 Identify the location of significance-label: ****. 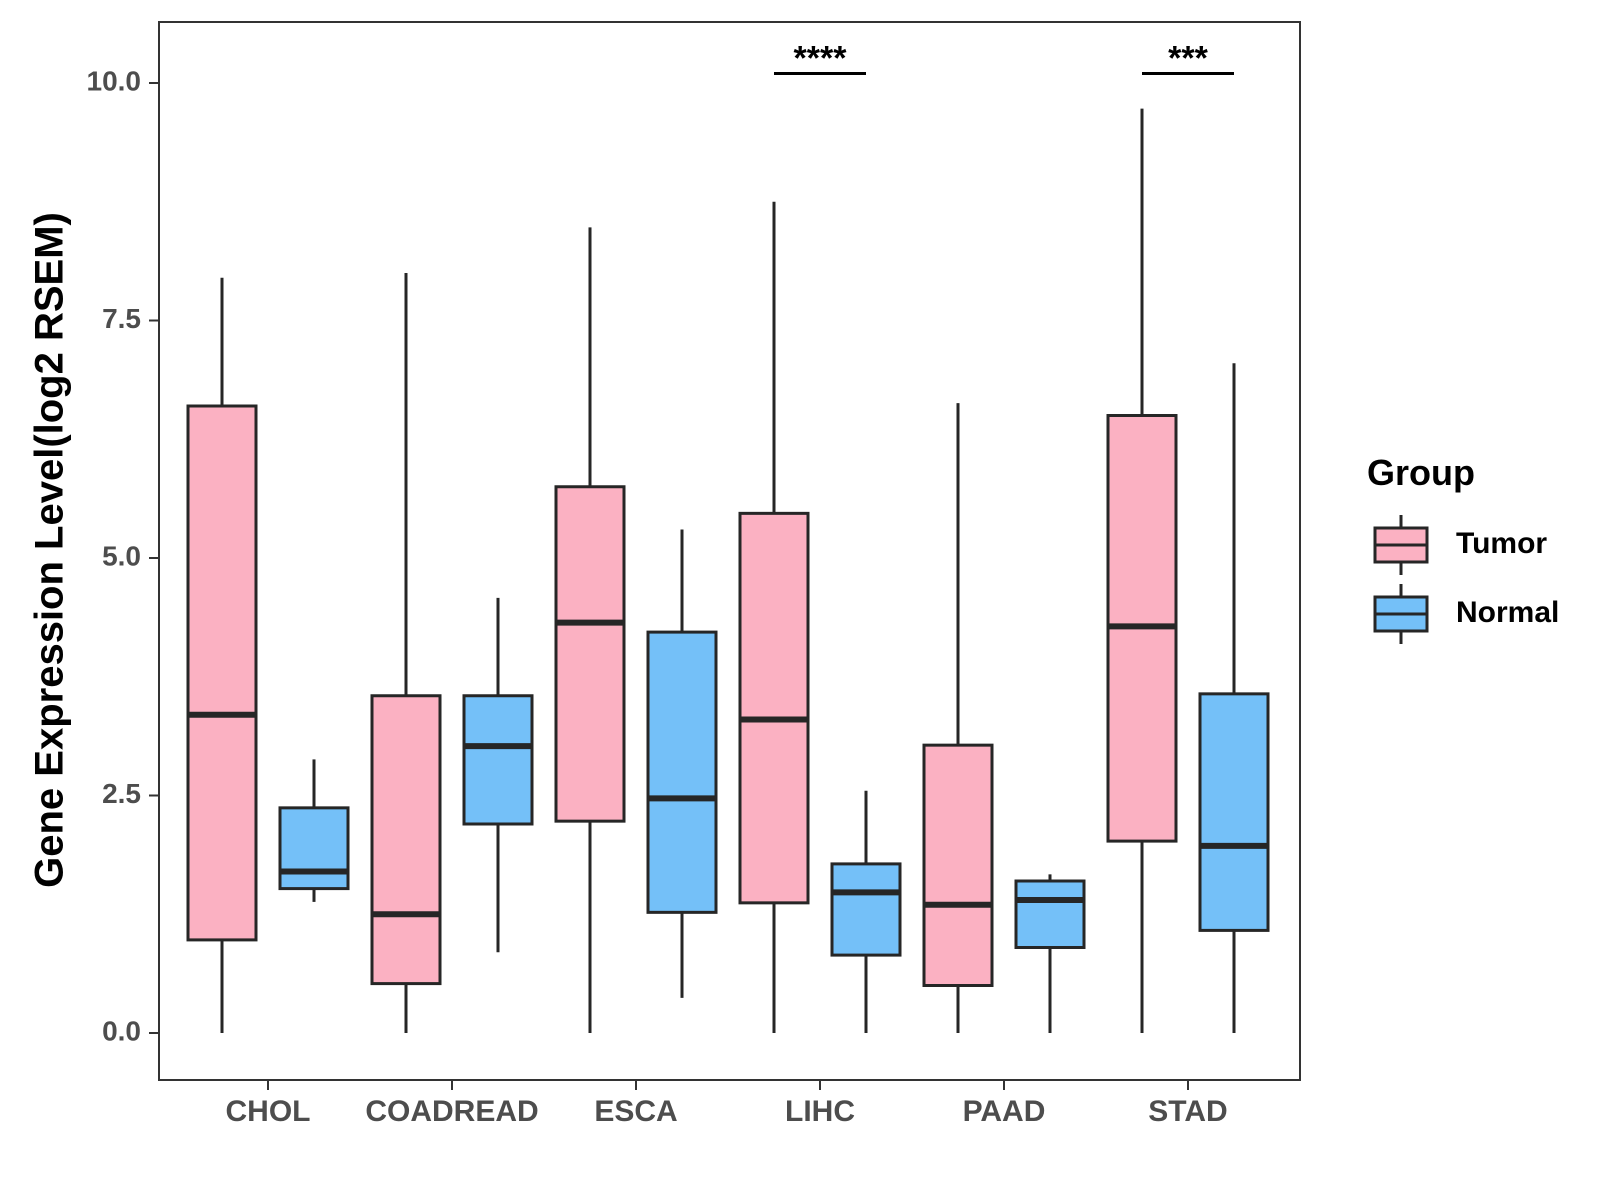
(821, 59).